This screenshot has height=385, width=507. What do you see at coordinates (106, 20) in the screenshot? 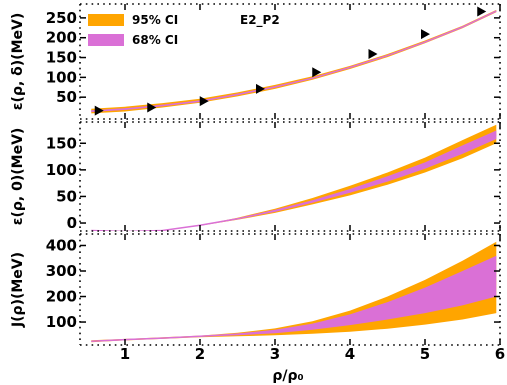
I see `legend-swatch-ci95` at bounding box center [106, 20].